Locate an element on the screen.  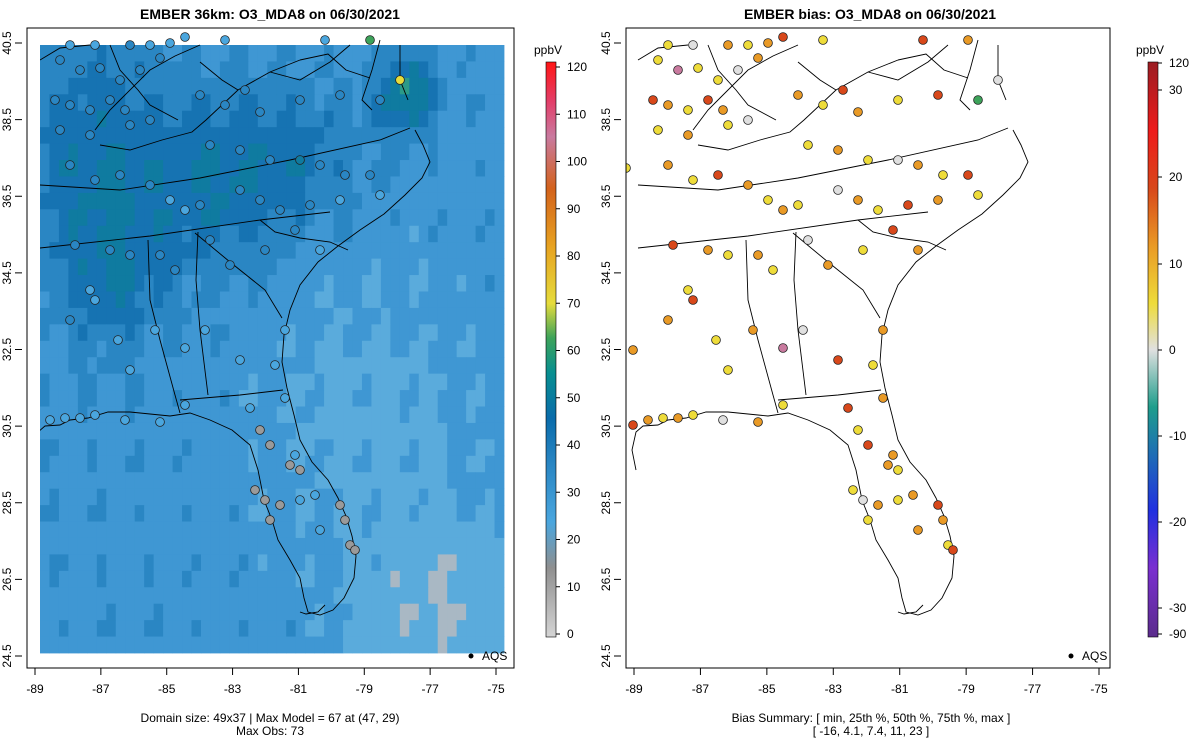
x-tick-label: -89 is located at coordinates (35, 689).